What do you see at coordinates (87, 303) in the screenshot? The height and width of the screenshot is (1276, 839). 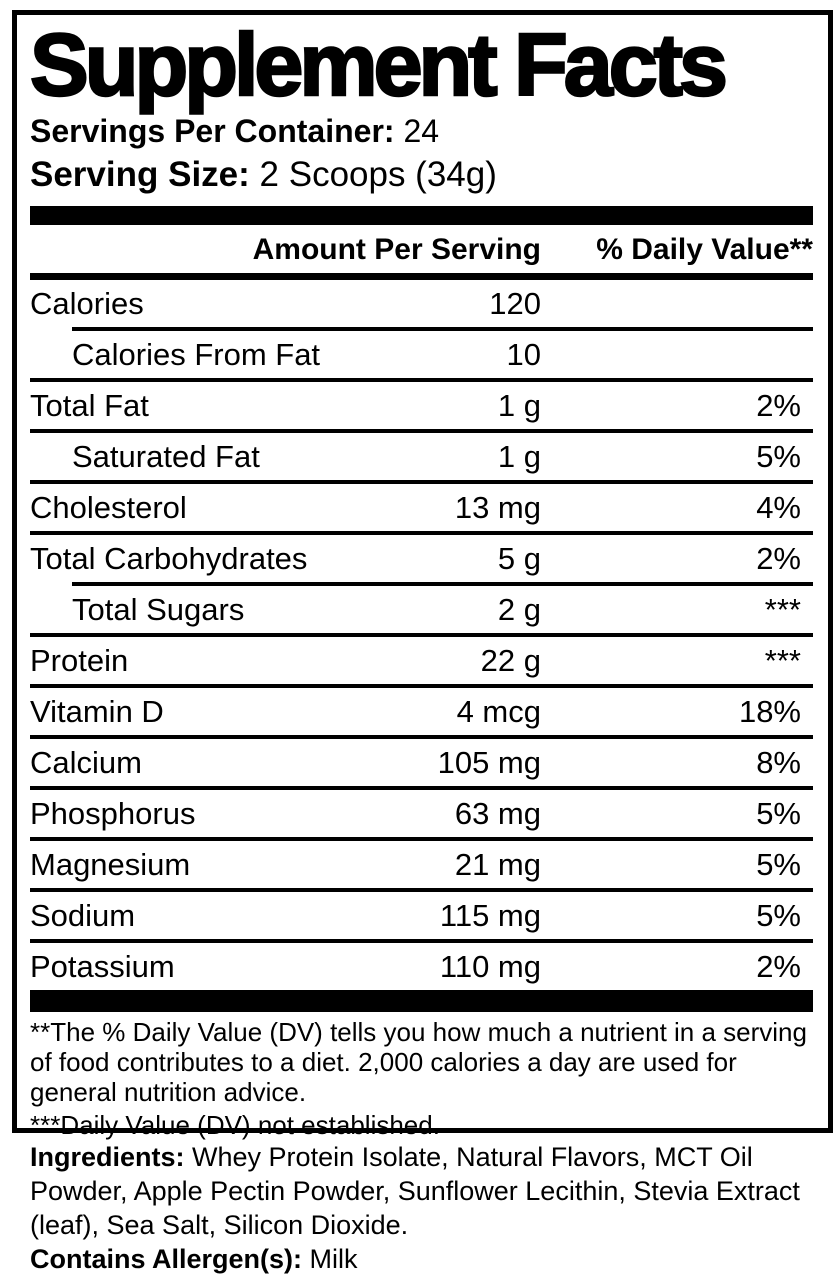 I see `nutrient-name: Calories` at bounding box center [87, 303].